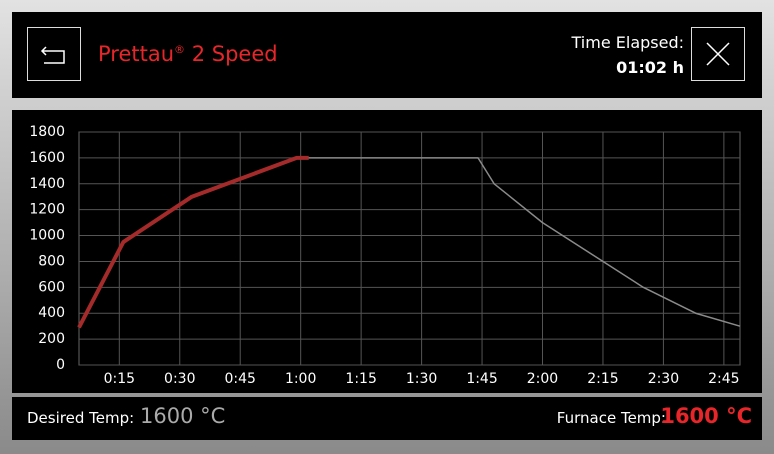 The height and width of the screenshot is (454, 774). I want to click on x-tick-label: 2:45, so click(723, 379).